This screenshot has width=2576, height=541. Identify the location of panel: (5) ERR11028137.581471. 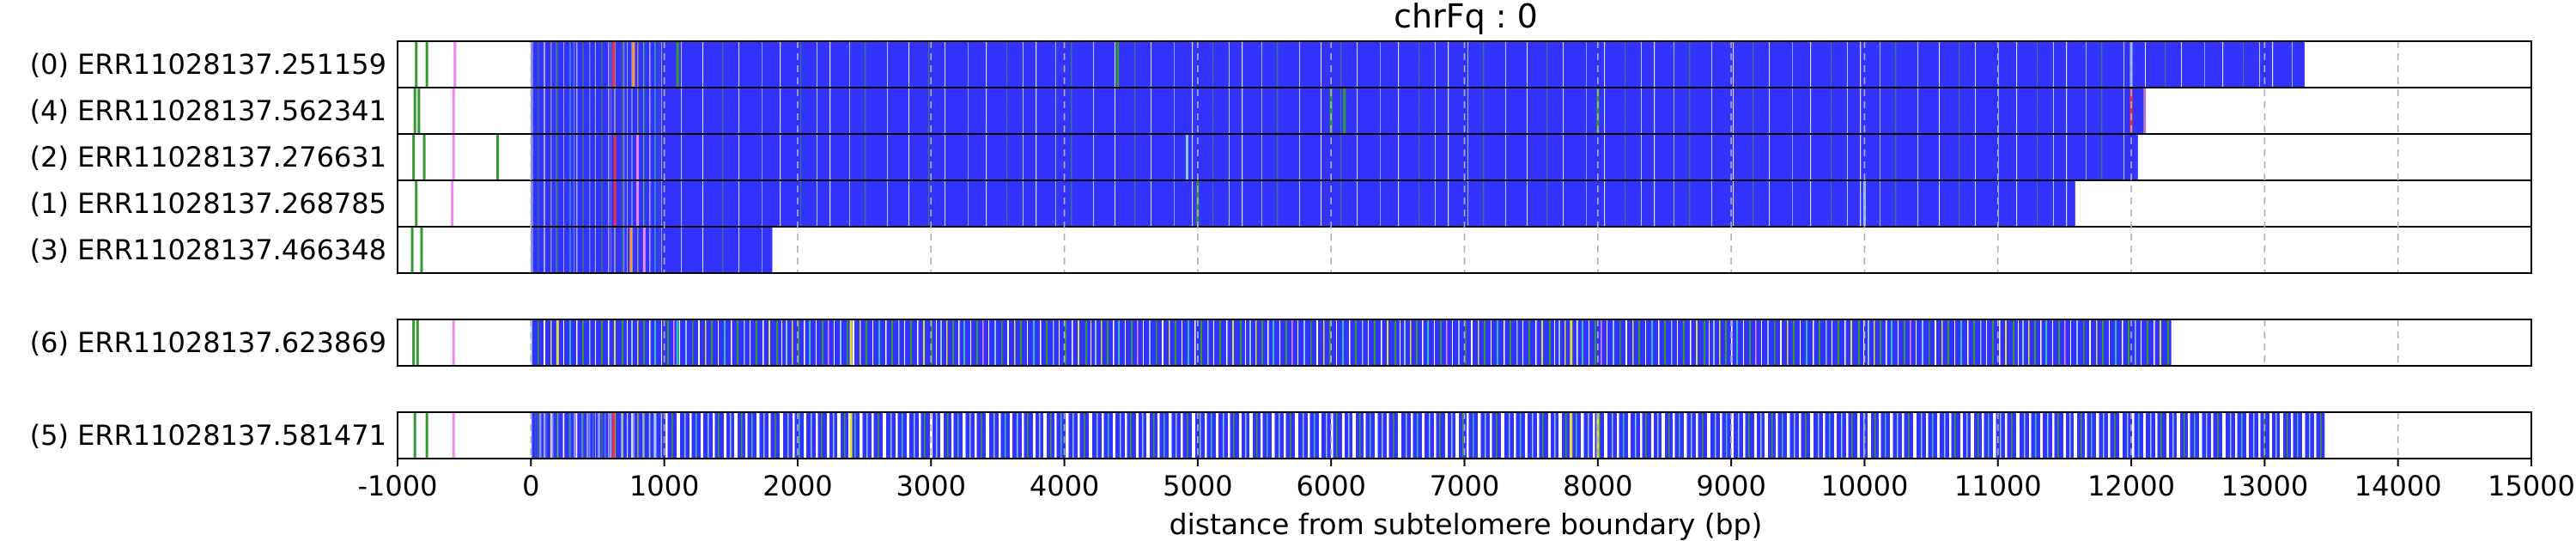
(1281, 435).